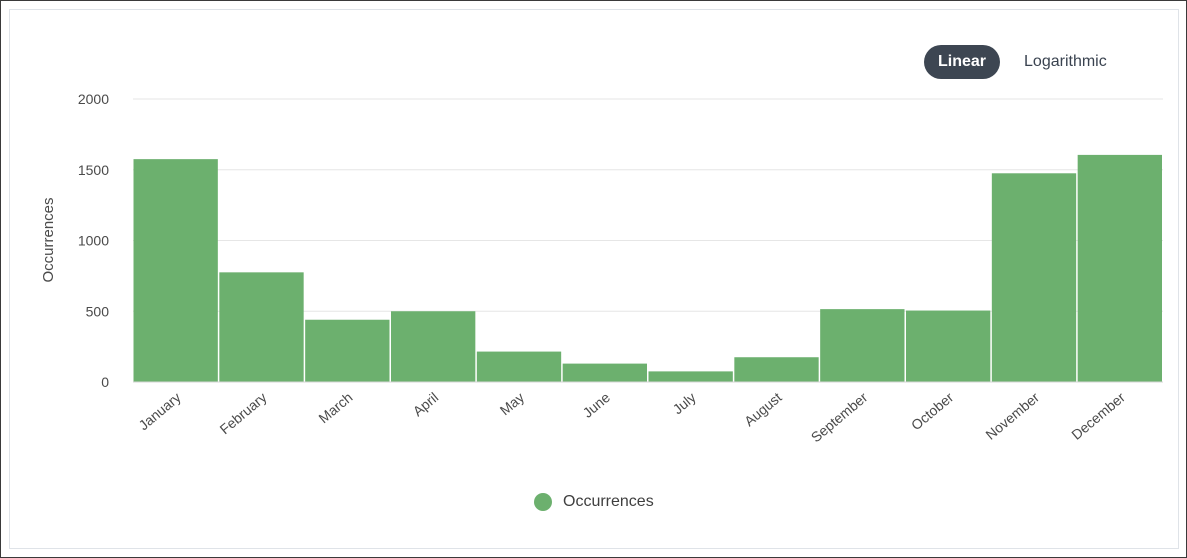 Image resolution: width=1187 pixels, height=558 pixels. Describe the element at coordinates (839, 417) in the screenshot. I see `x-tick-label: September` at that location.